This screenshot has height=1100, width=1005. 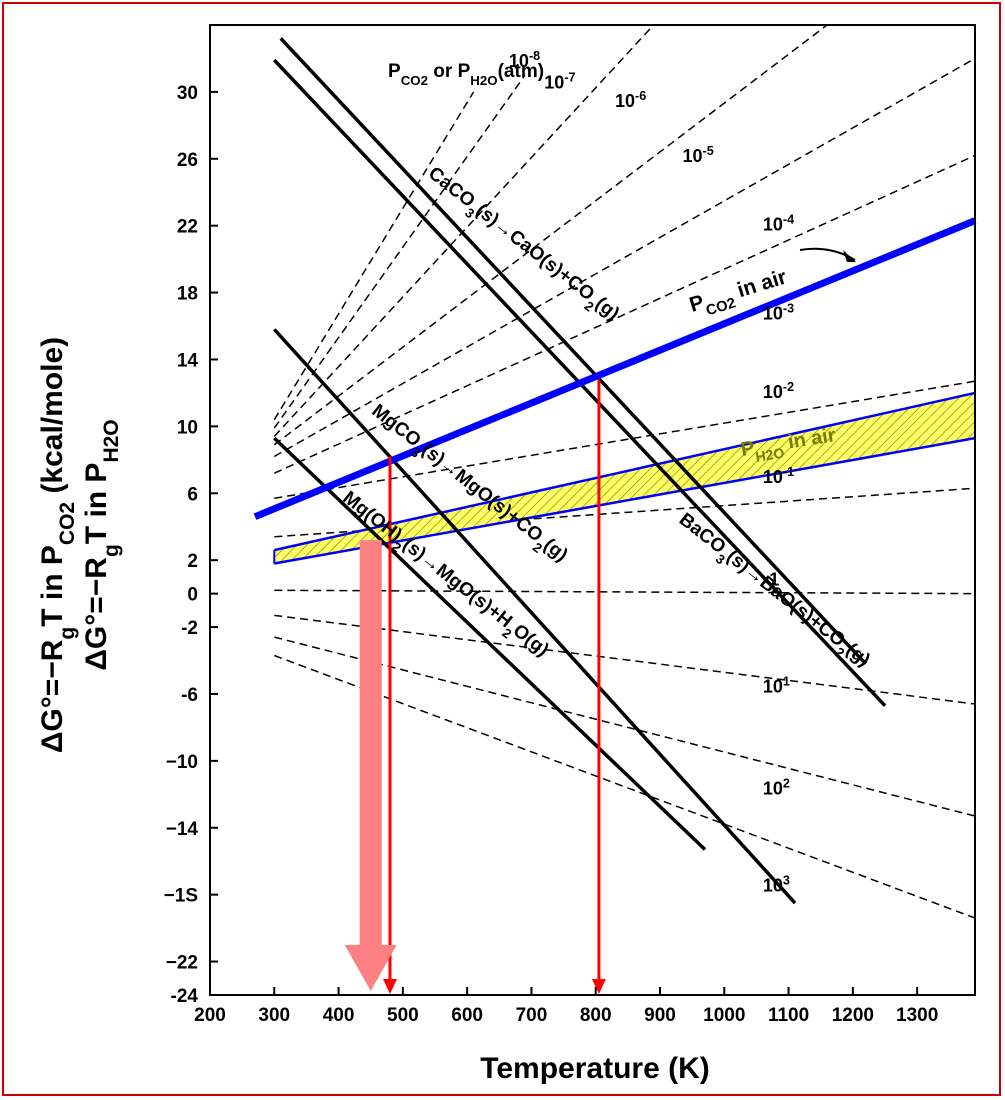 I want to click on y-tick-label-13: 22, so click(x=187, y=227).